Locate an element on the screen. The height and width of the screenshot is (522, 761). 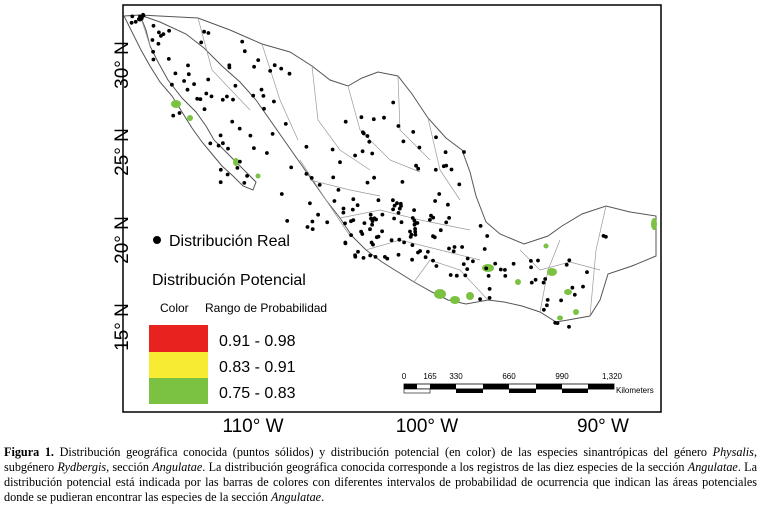
legend-range-low: 0.75 - 0.83 is located at coordinates (257, 393).